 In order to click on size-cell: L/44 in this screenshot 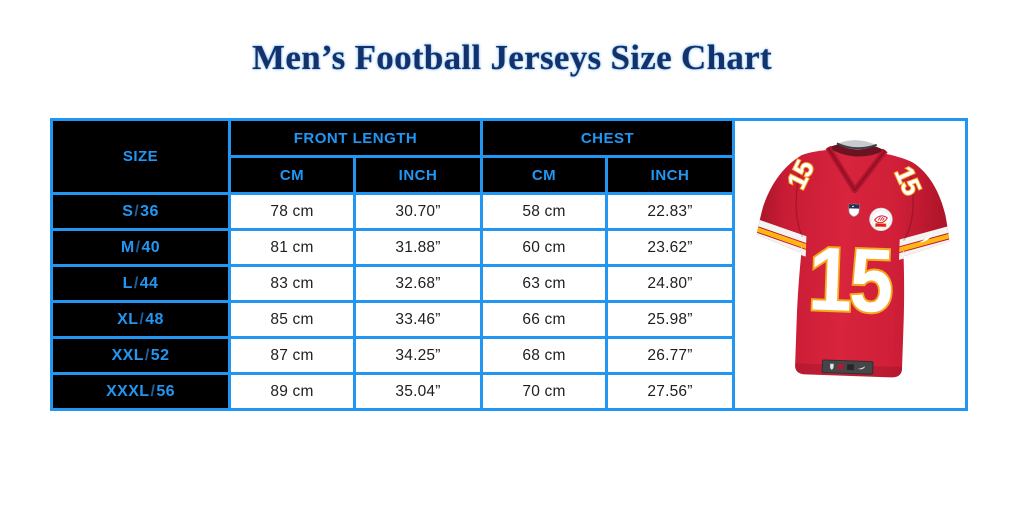, I will do `click(140, 283)`.